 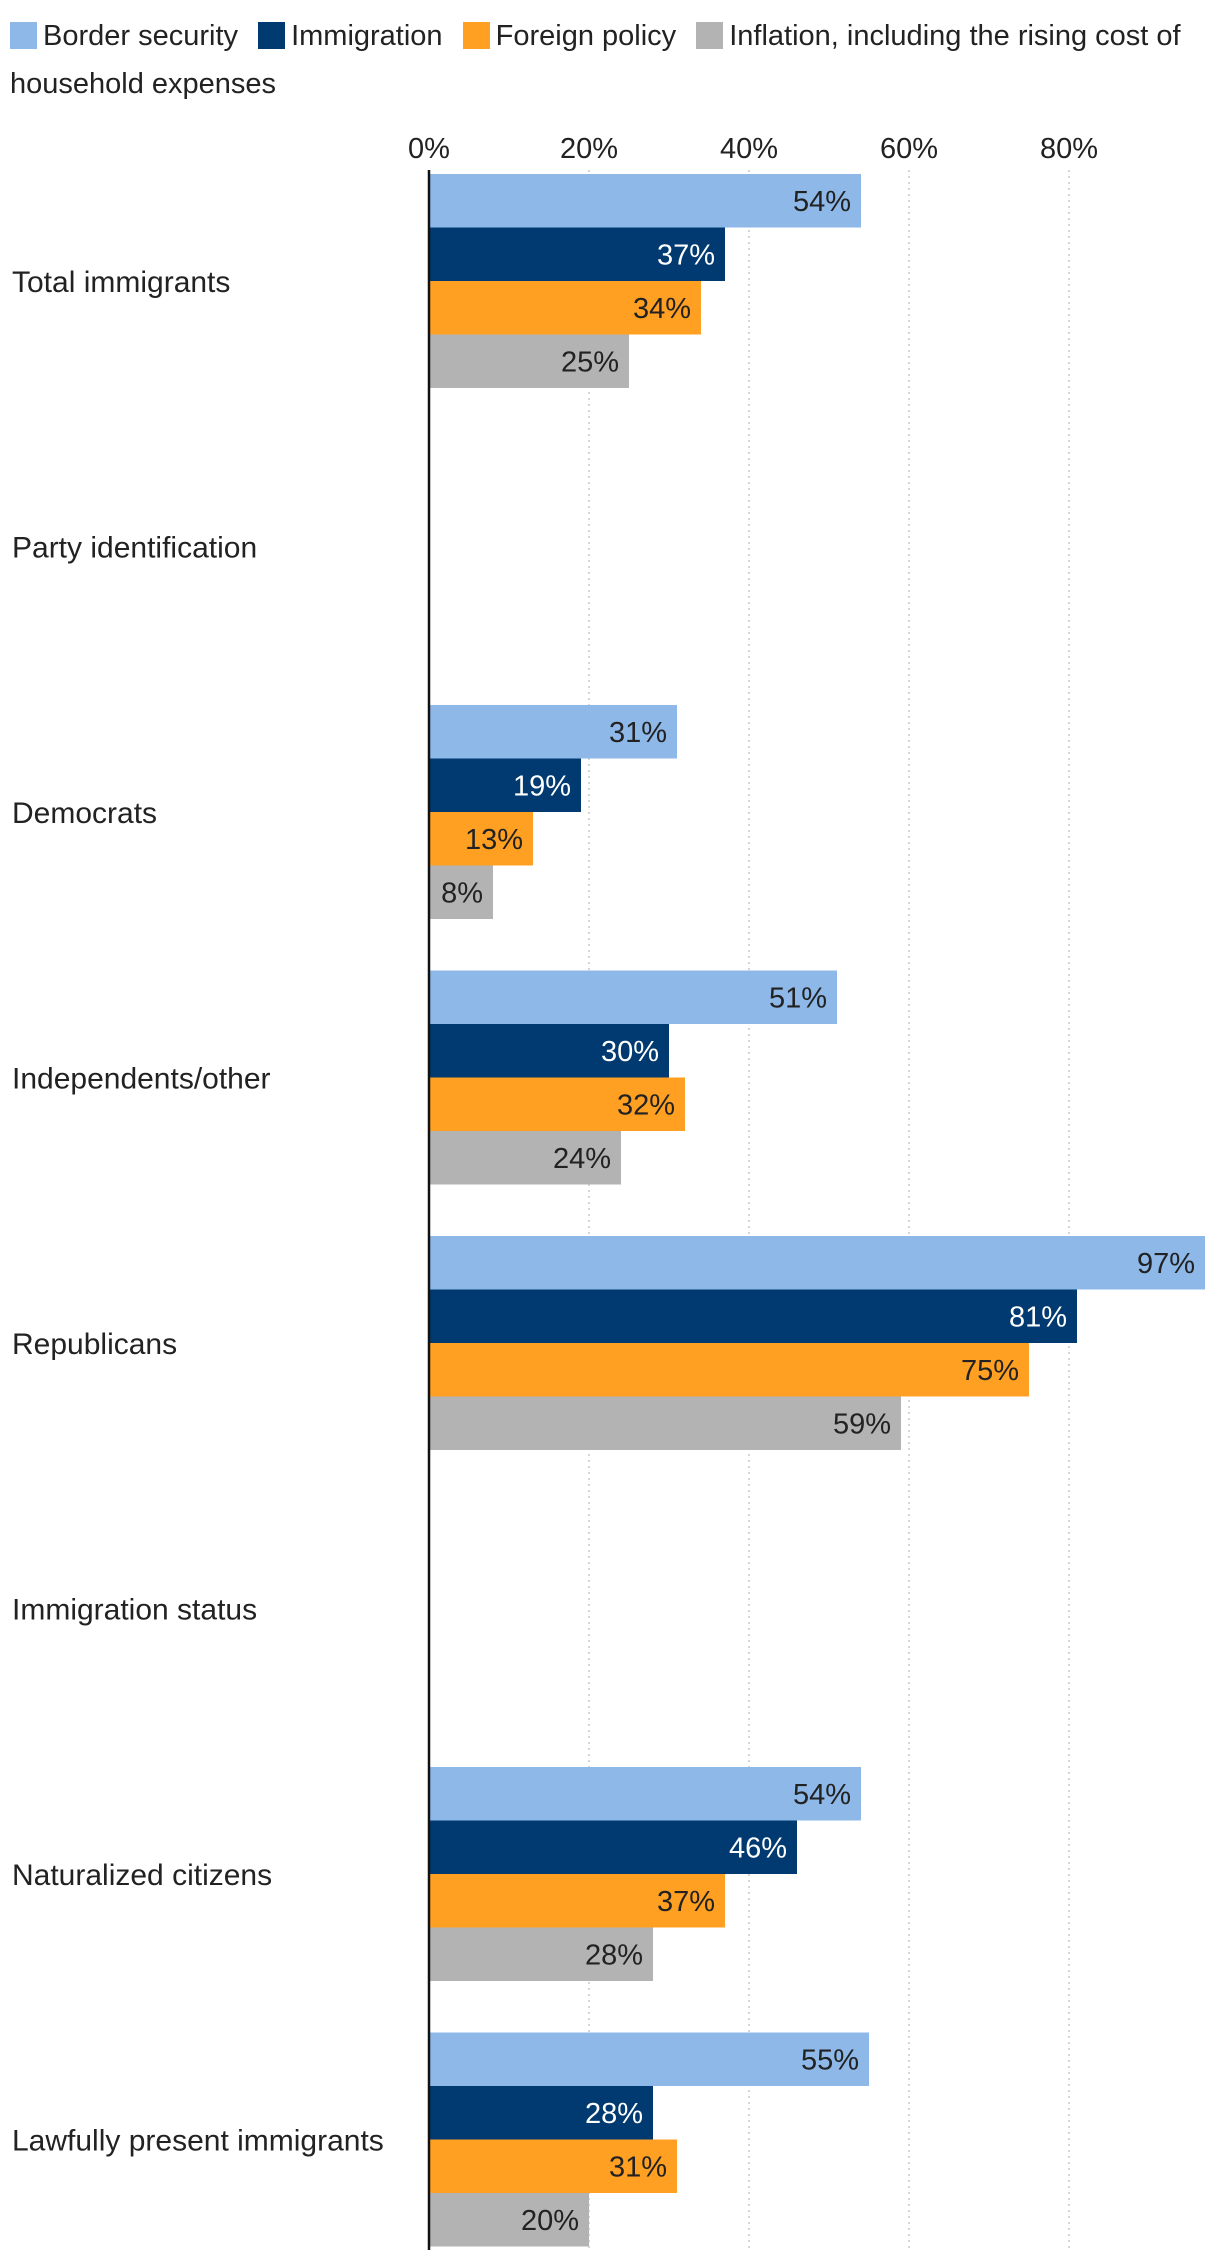 What do you see at coordinates (798, 998) in the screenshot?
I see `bar-label-independents-other-series-0: 51%` at bounding box center [798, 998].